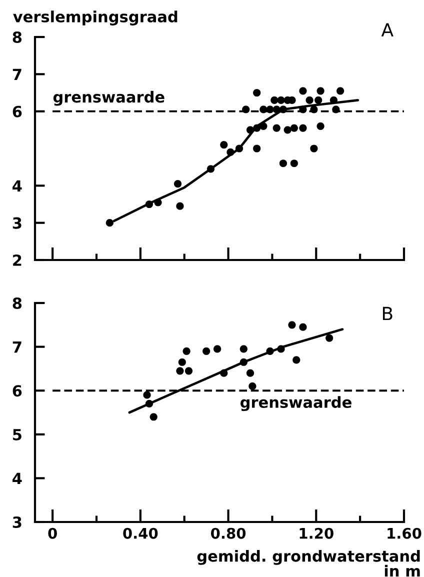 The image size is (424, 577). Describe the element at coordinates (228, 533) in the screenshot. I see `x-tick-label: 0.80` at that location.